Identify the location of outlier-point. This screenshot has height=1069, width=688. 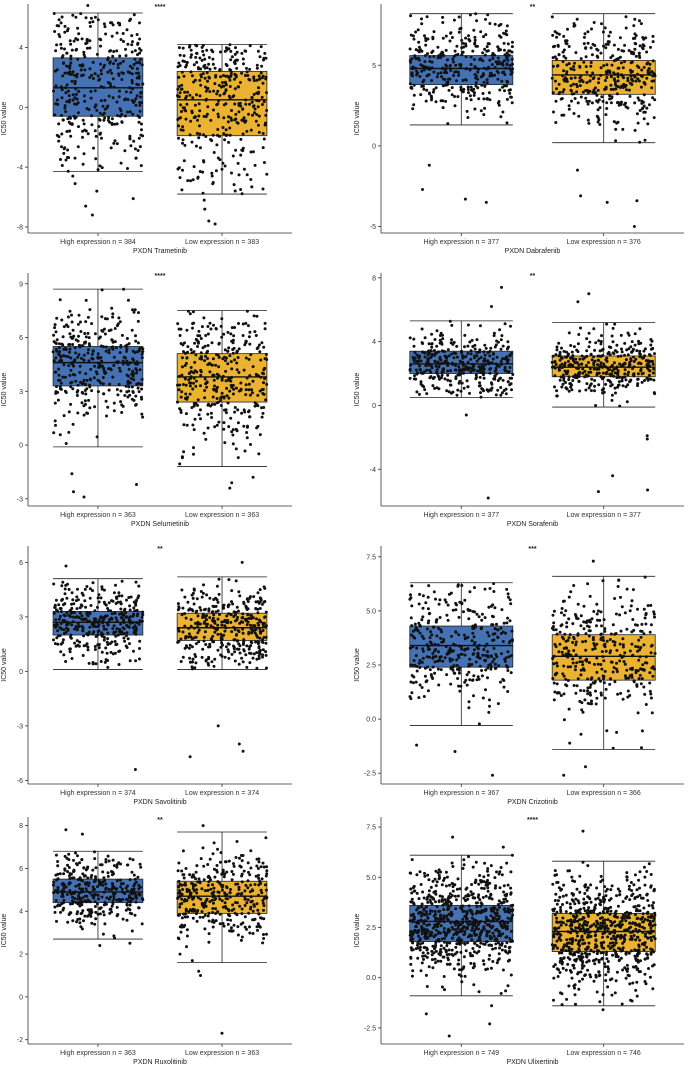
(215, 224).